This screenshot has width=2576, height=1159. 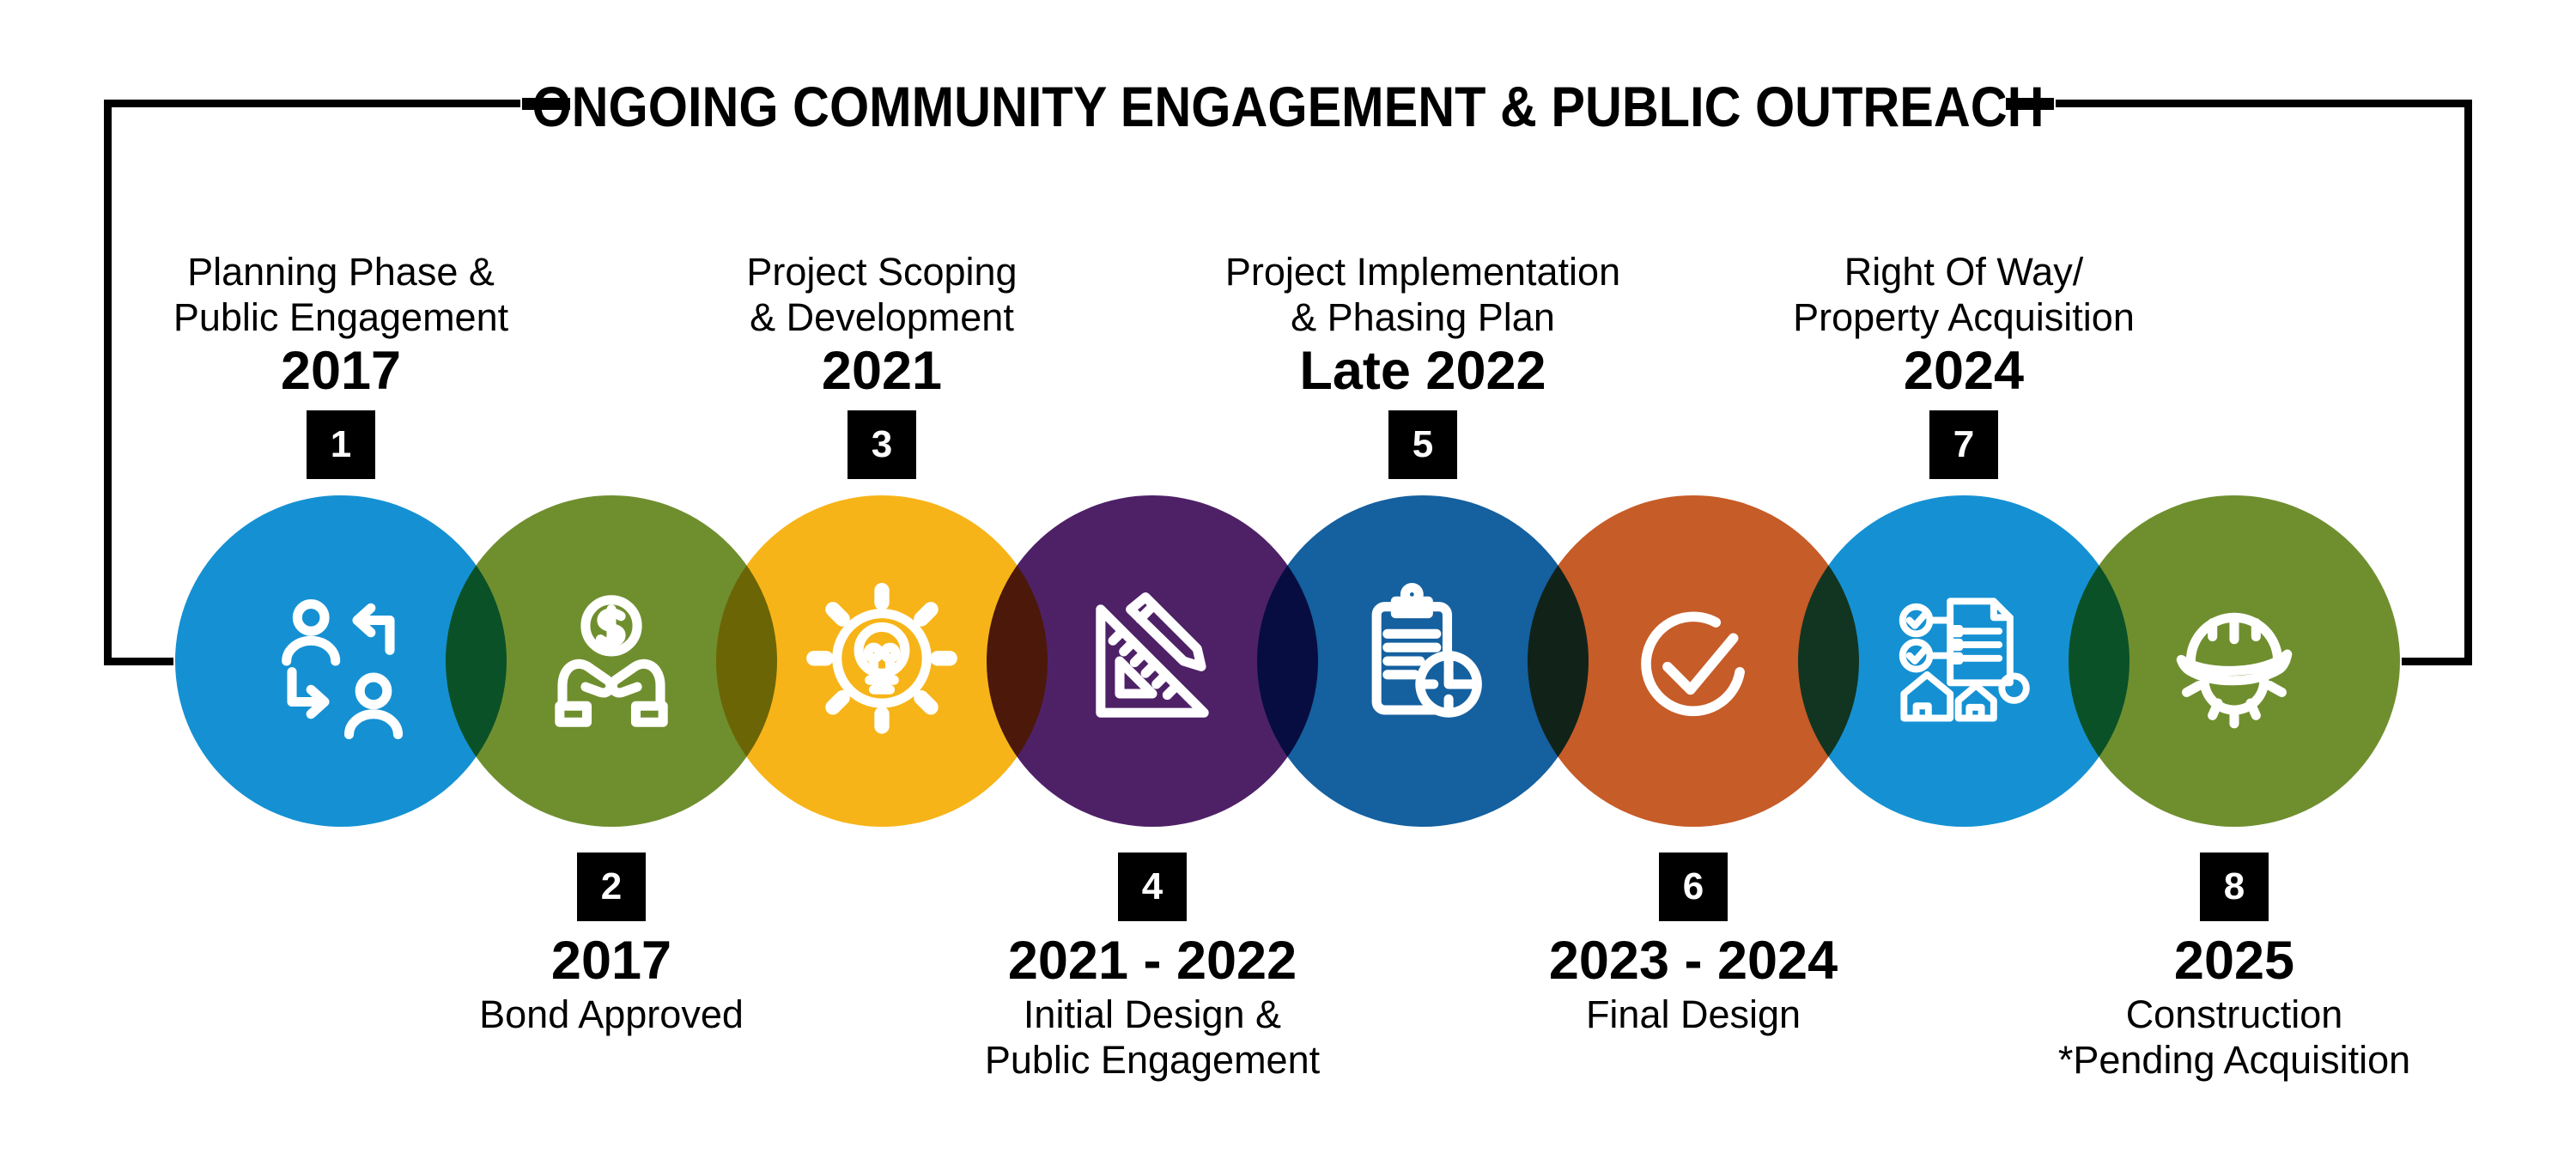 What do you see at coordinates (2234, 1060) in the screenshot?
I see `phase-description-line2: *Pending Acquisition` at bounding box center [2234, 1060].